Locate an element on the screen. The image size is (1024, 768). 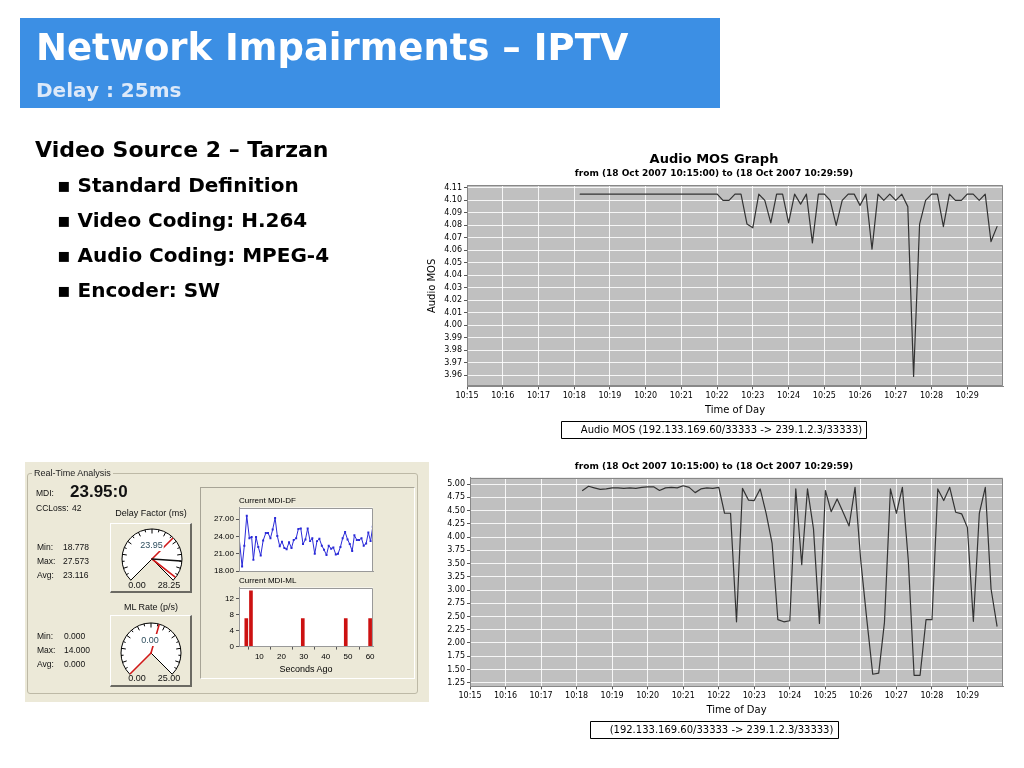
y-tick-label: 21.00 is located at coordinates (224, 554).